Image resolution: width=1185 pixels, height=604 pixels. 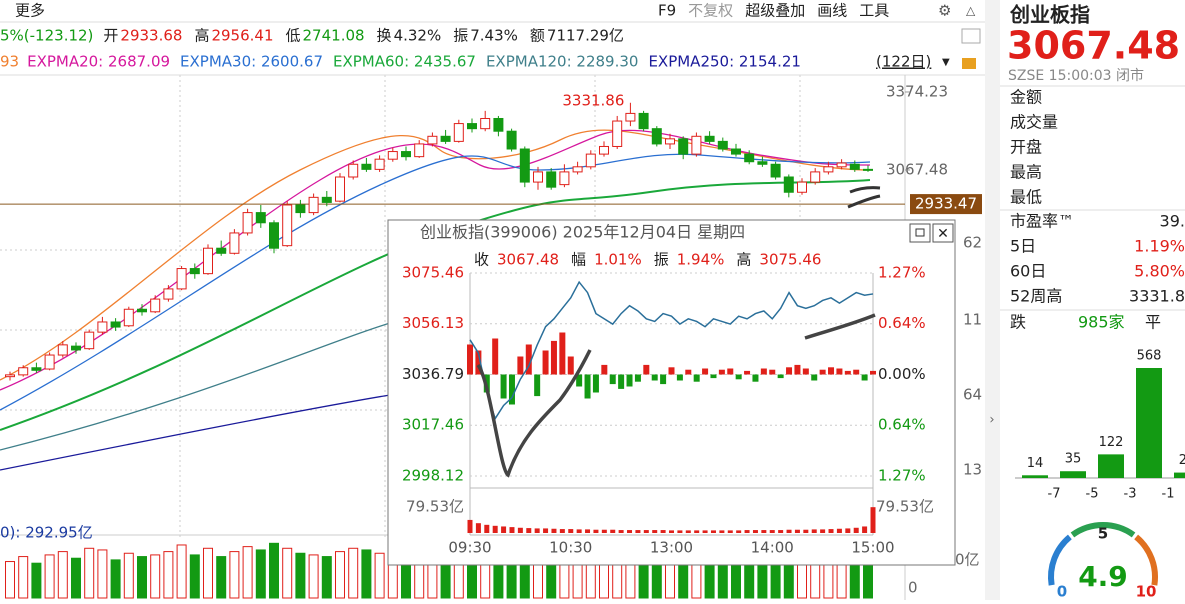 I want to click on stat-value: 1.01%, so click(x=618, y=260).